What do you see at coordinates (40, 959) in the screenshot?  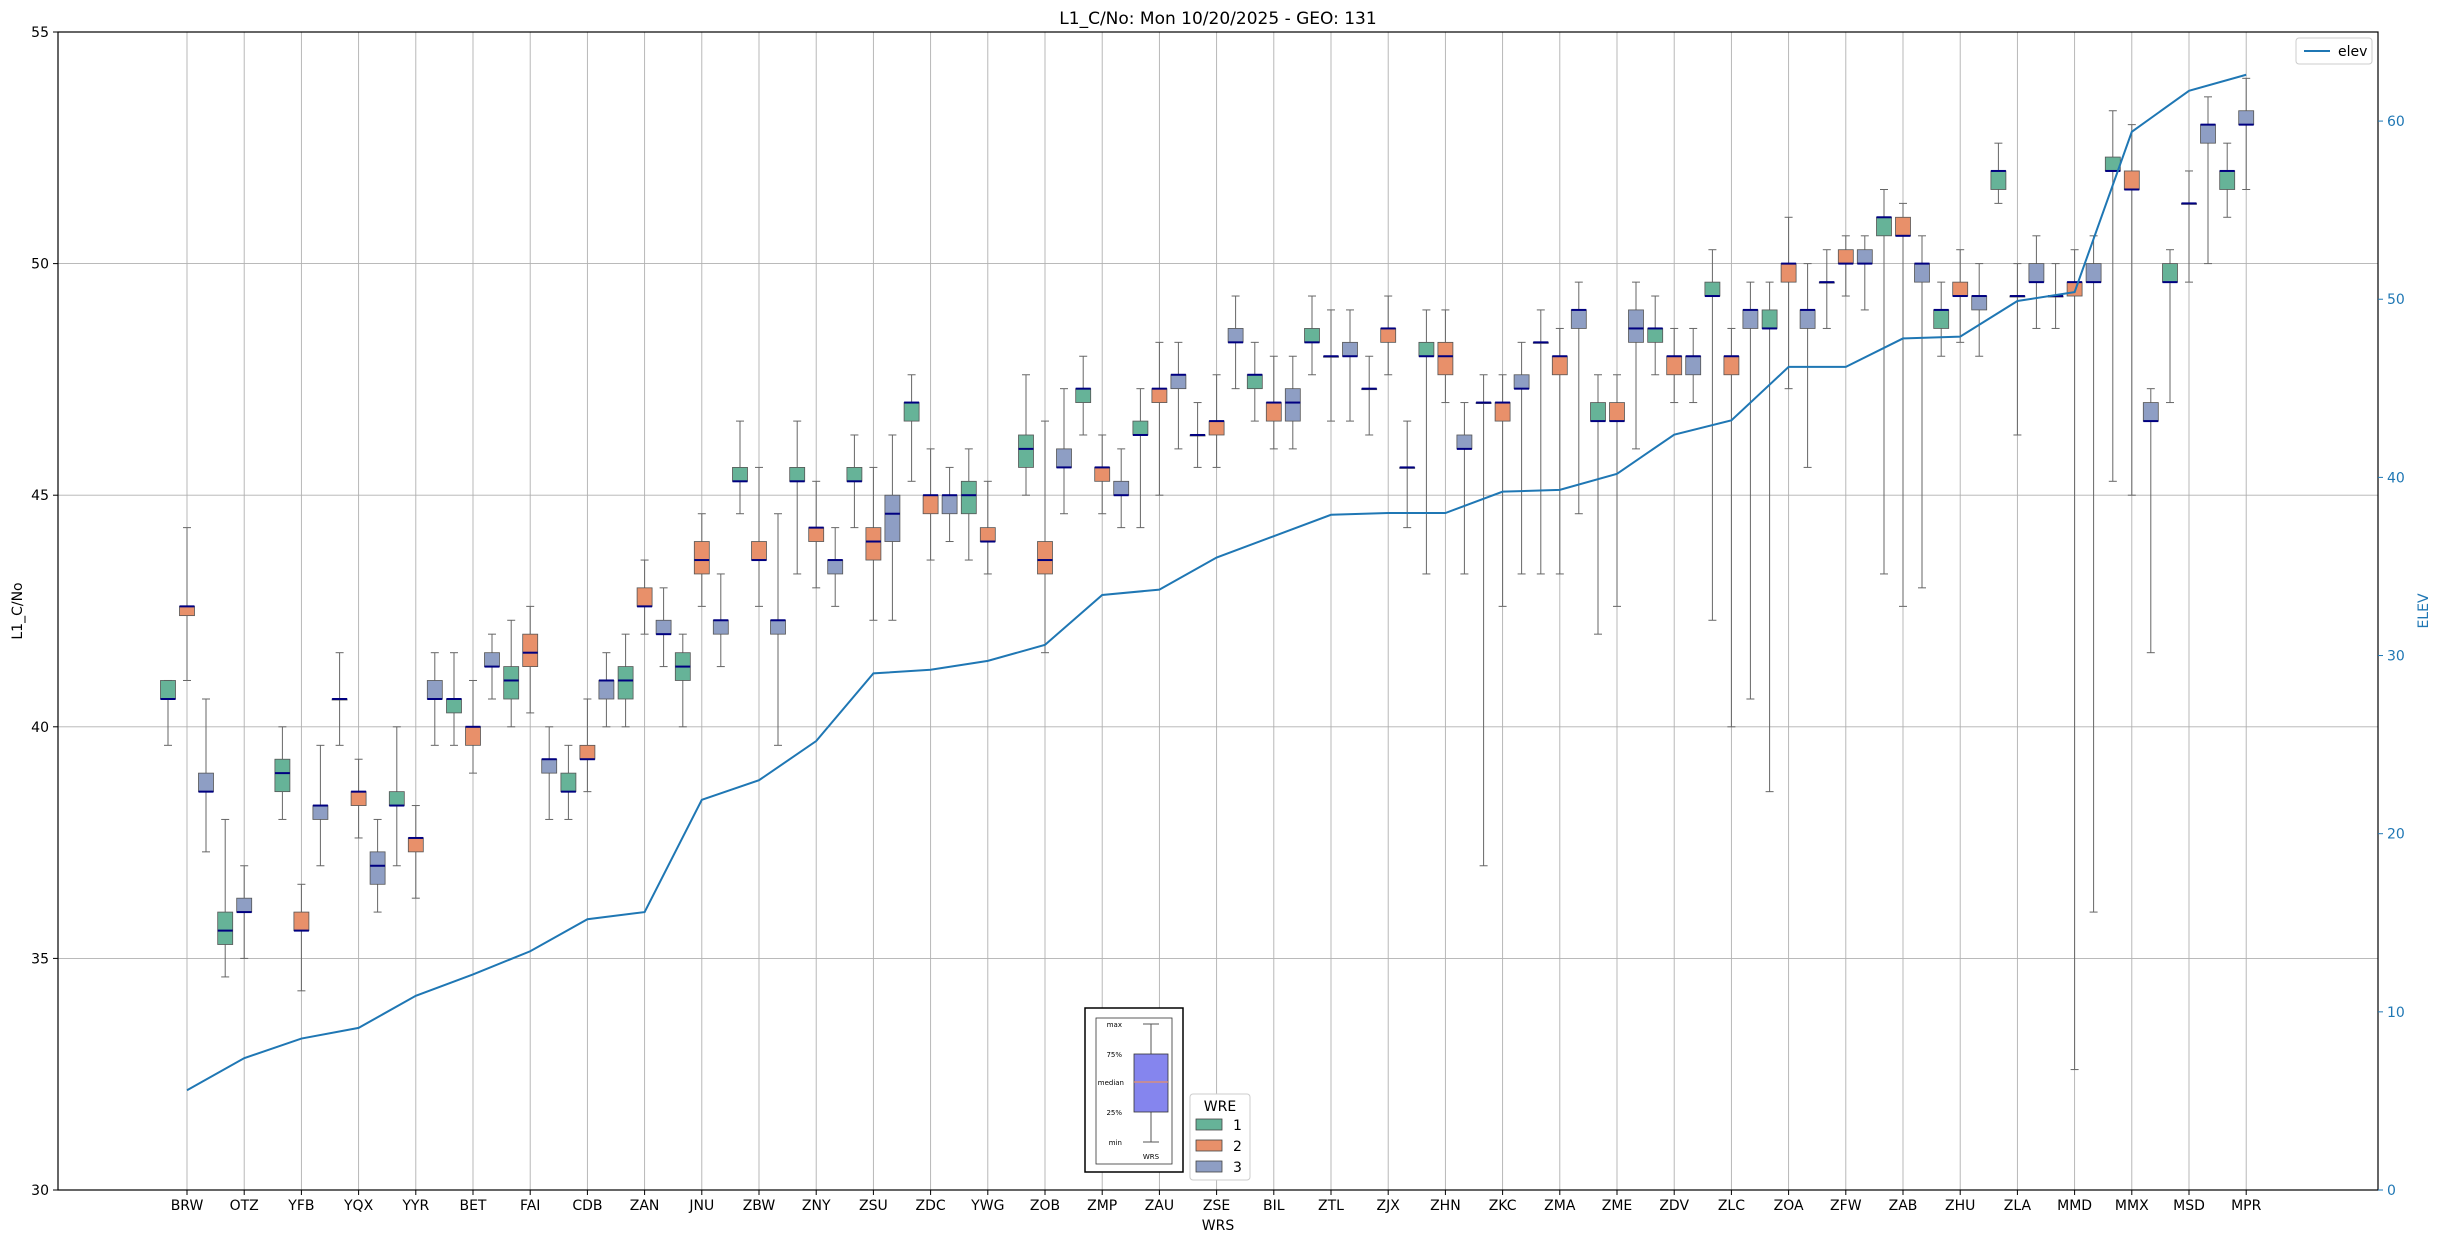 I see `y-tick-label: 35` at bounding box center [40, 959].